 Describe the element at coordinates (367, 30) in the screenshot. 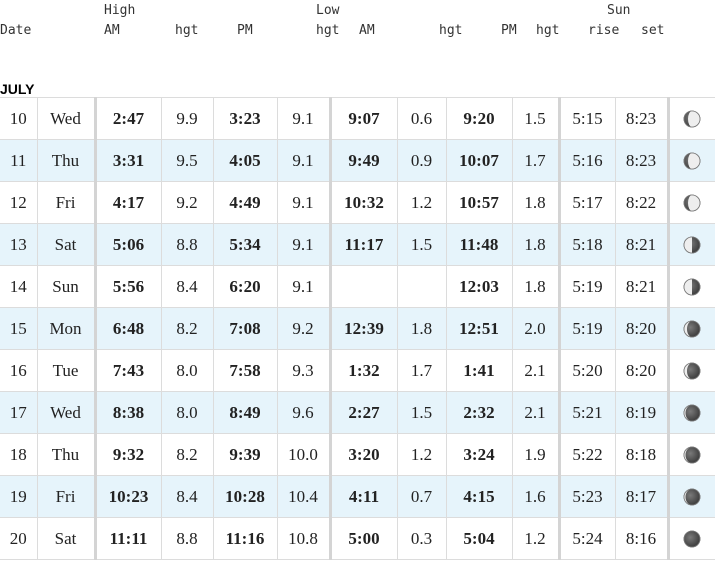

I see `header-low-am: AM` at that location.